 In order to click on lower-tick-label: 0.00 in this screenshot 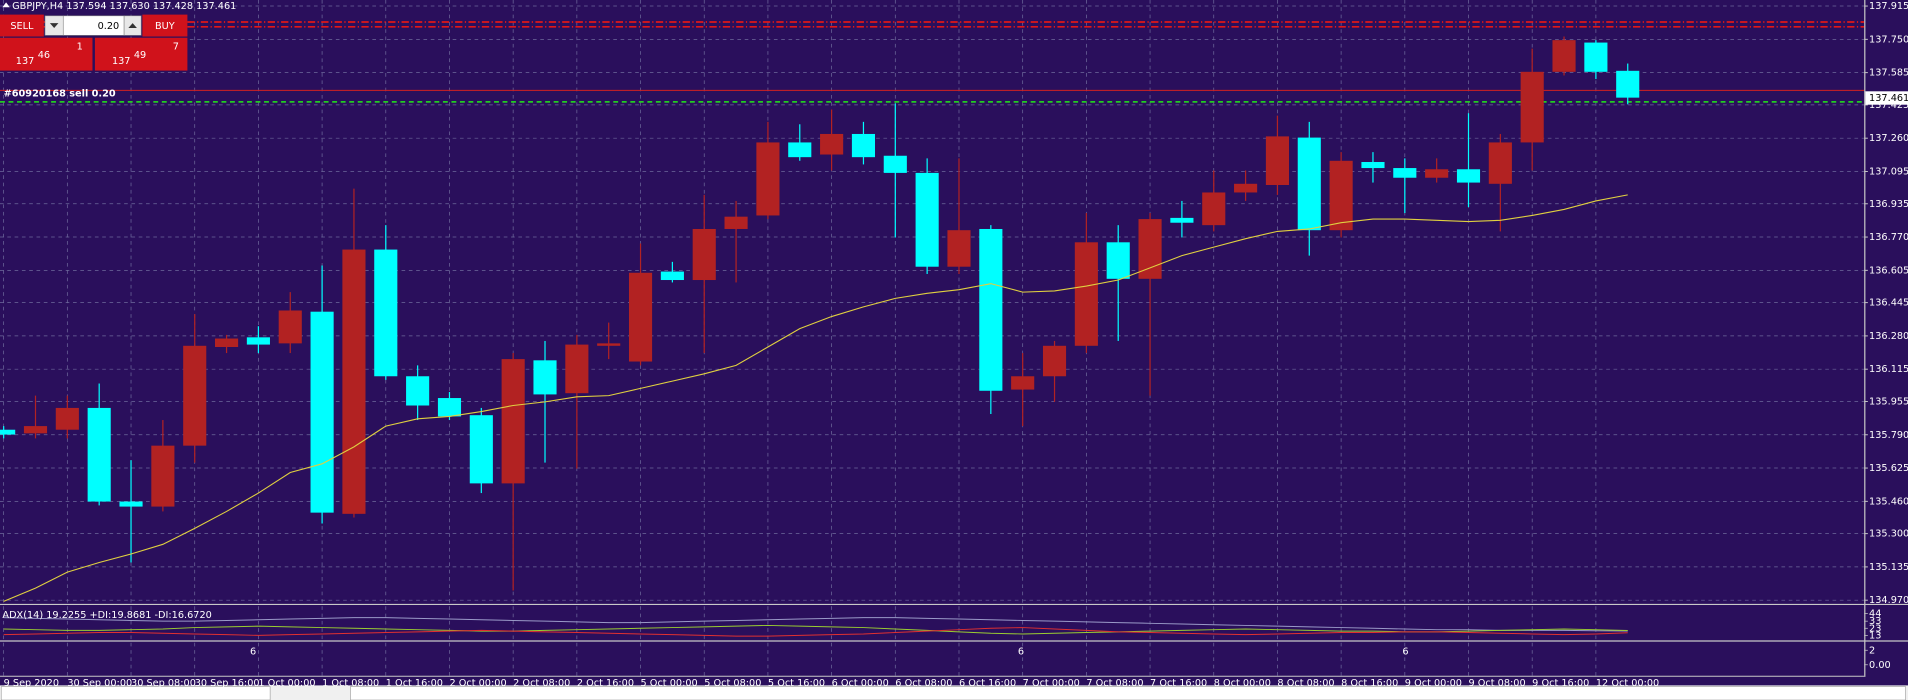, I will do `click(1880, 665)`.